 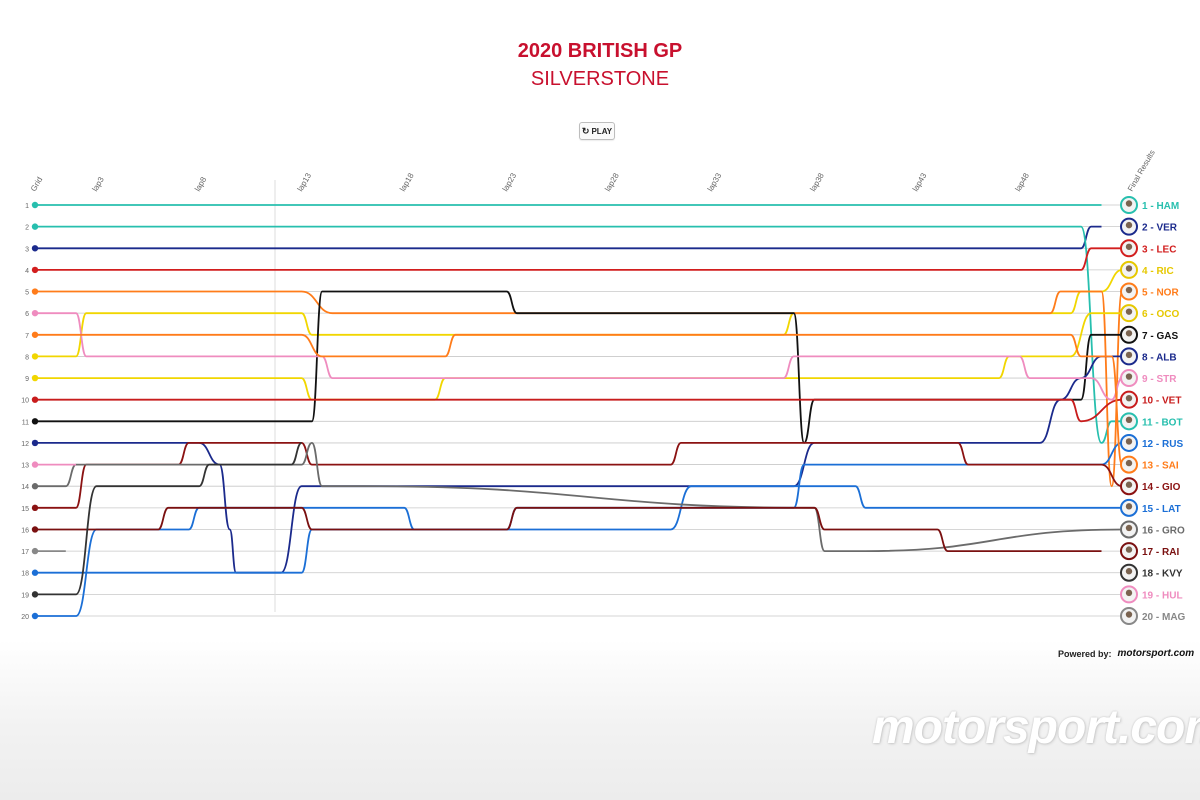 I want to click on start-dot-vet, so click(x=35, y=399).